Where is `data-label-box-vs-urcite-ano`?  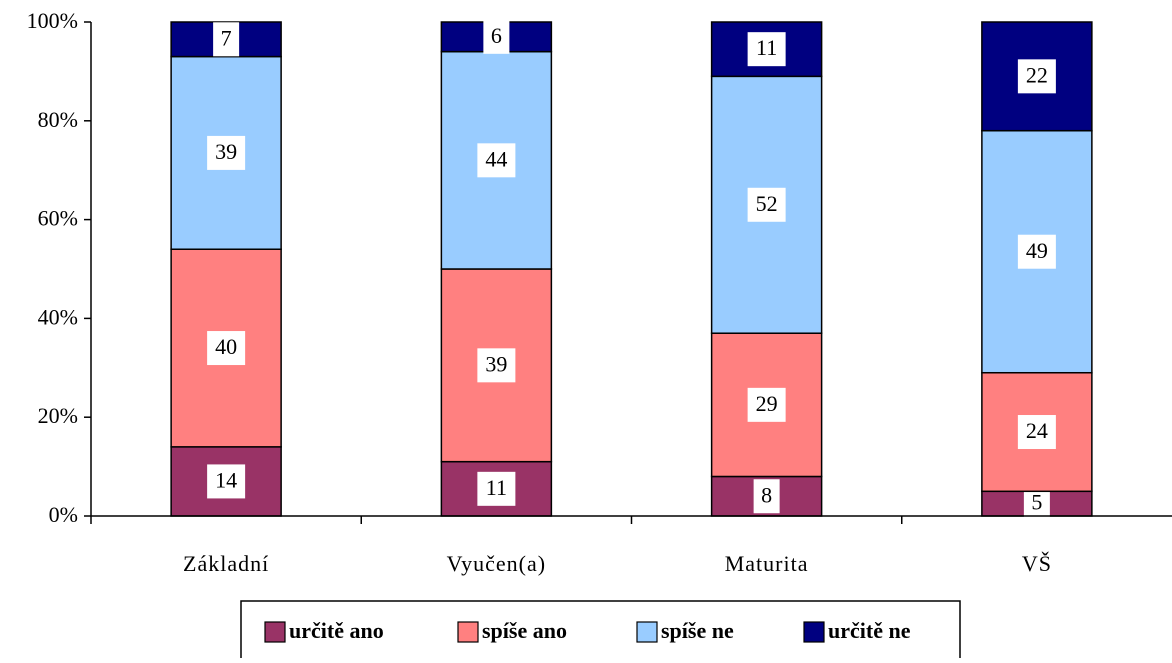
data-label-box-vs-urcite-ano is located at coordinates (1036, 503).